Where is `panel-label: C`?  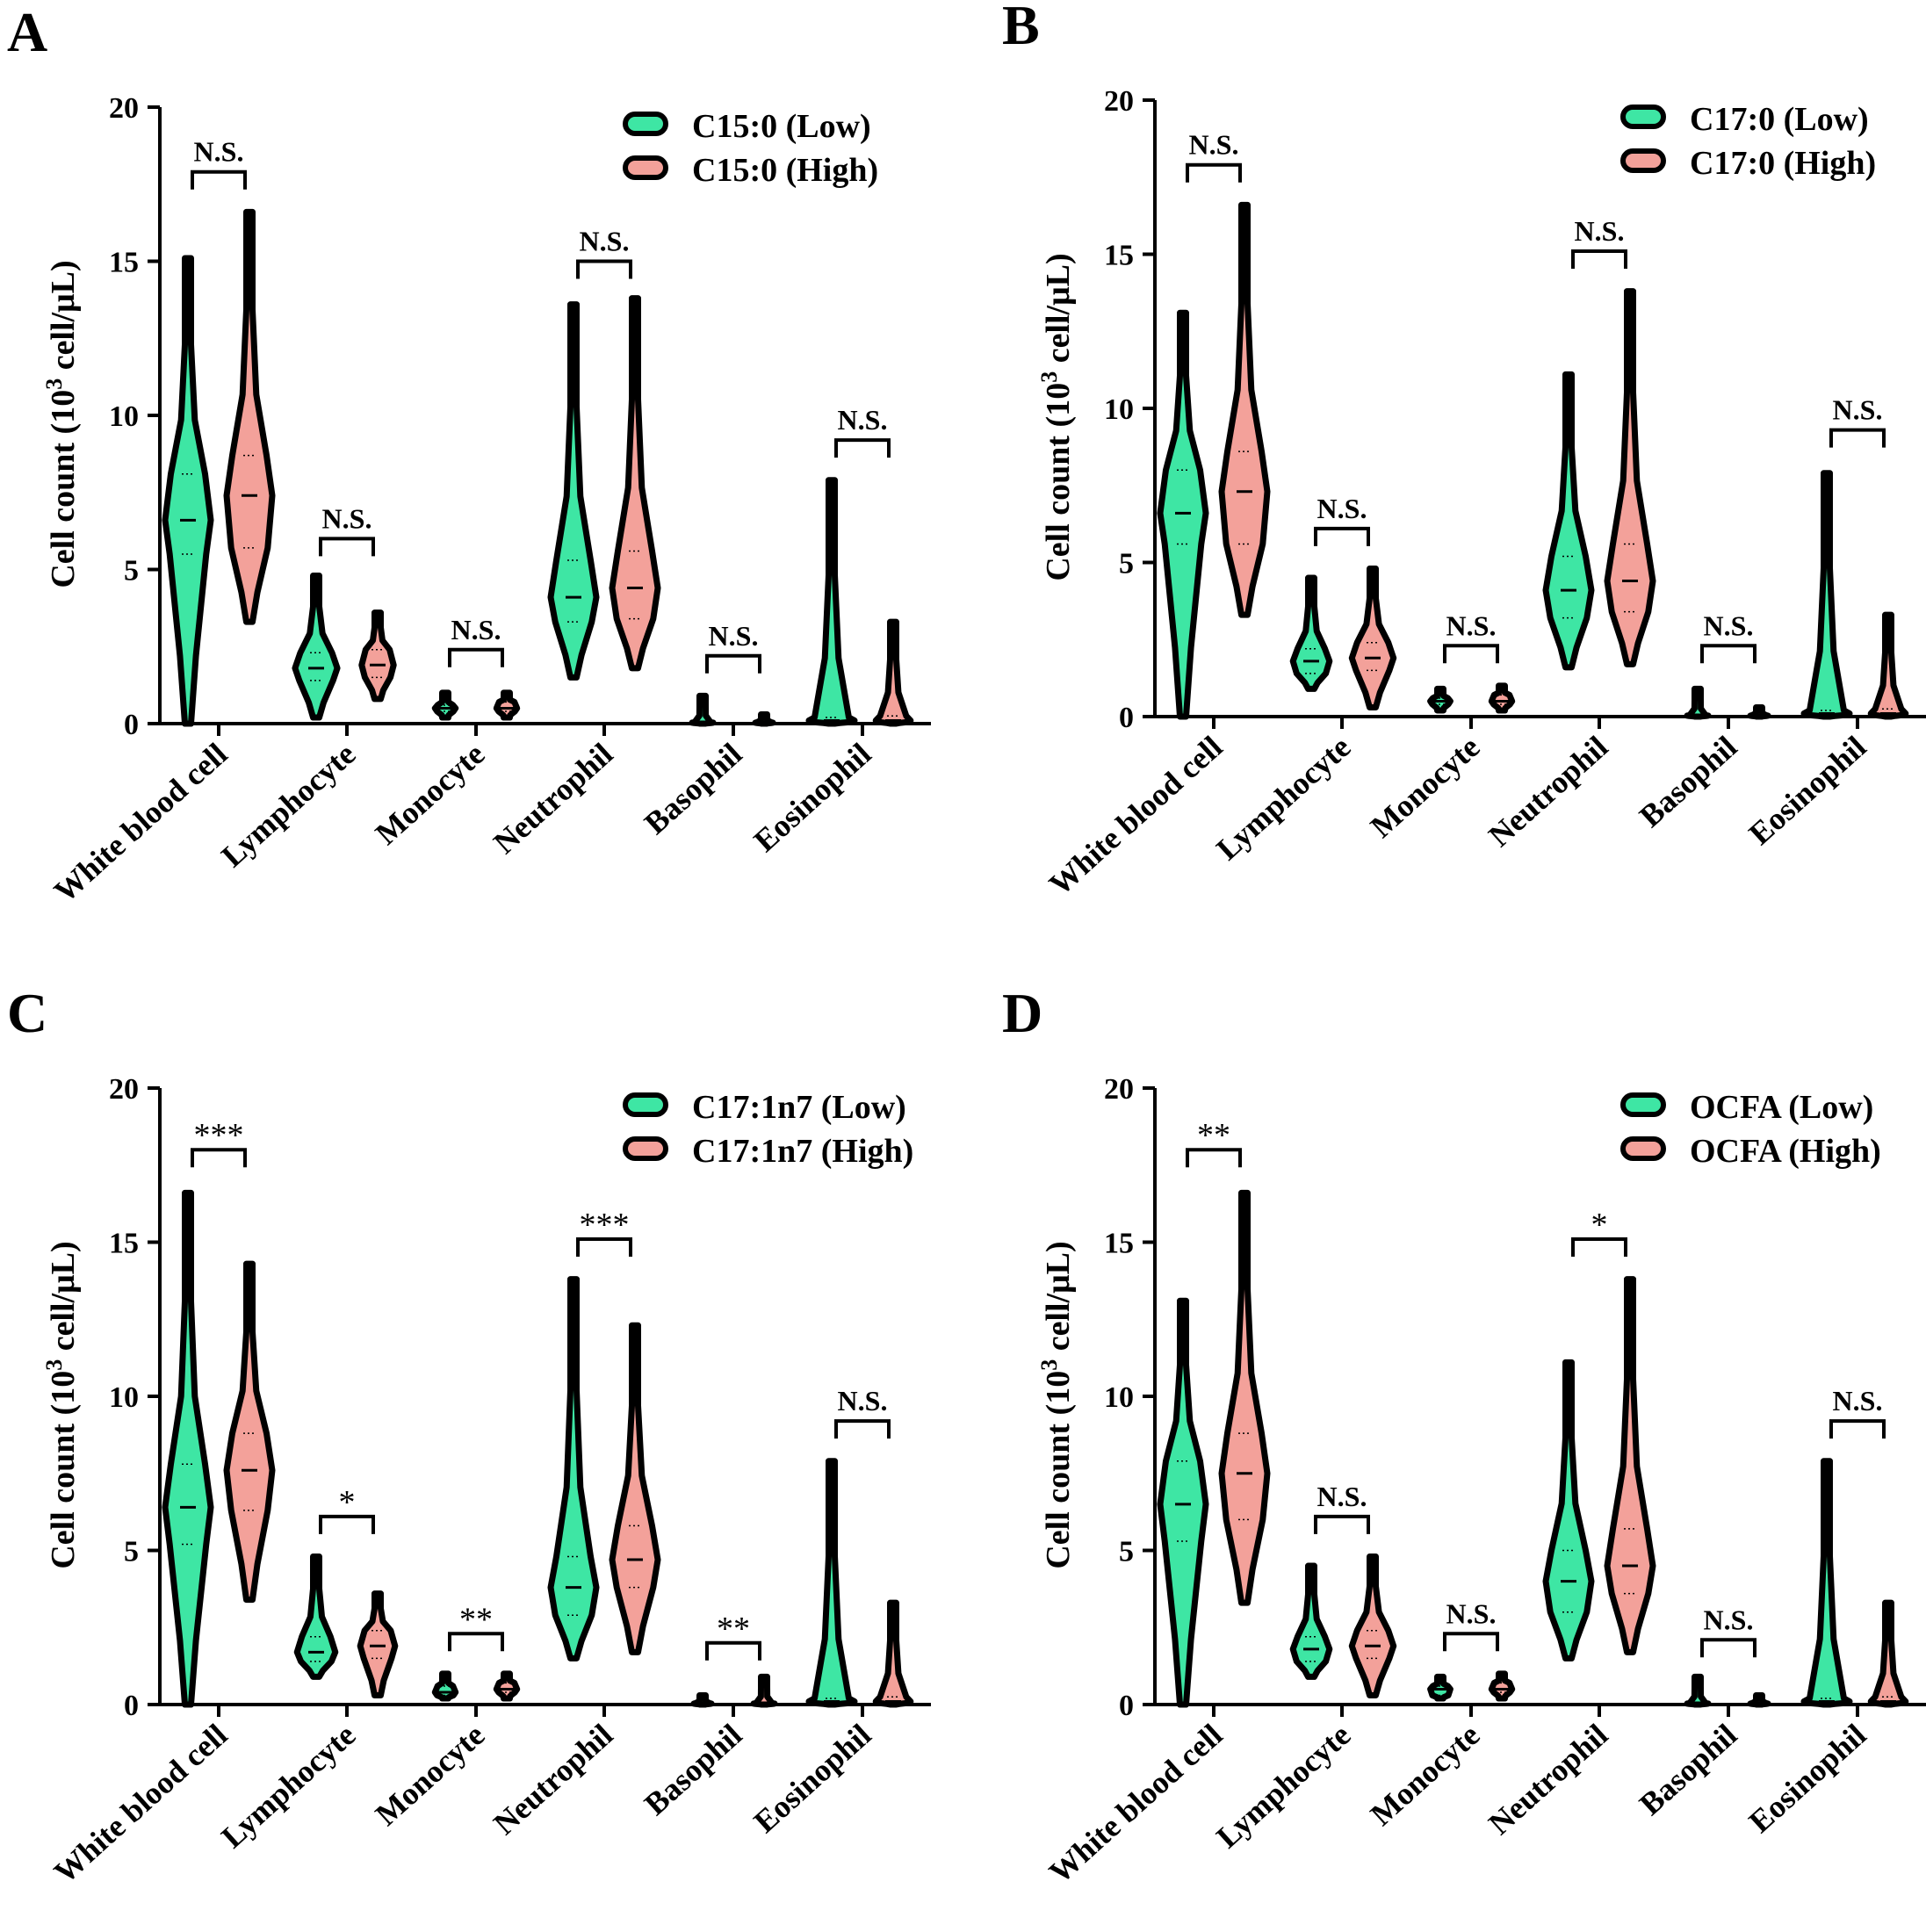
panel-label: C is located at coordinates (27, 1013).